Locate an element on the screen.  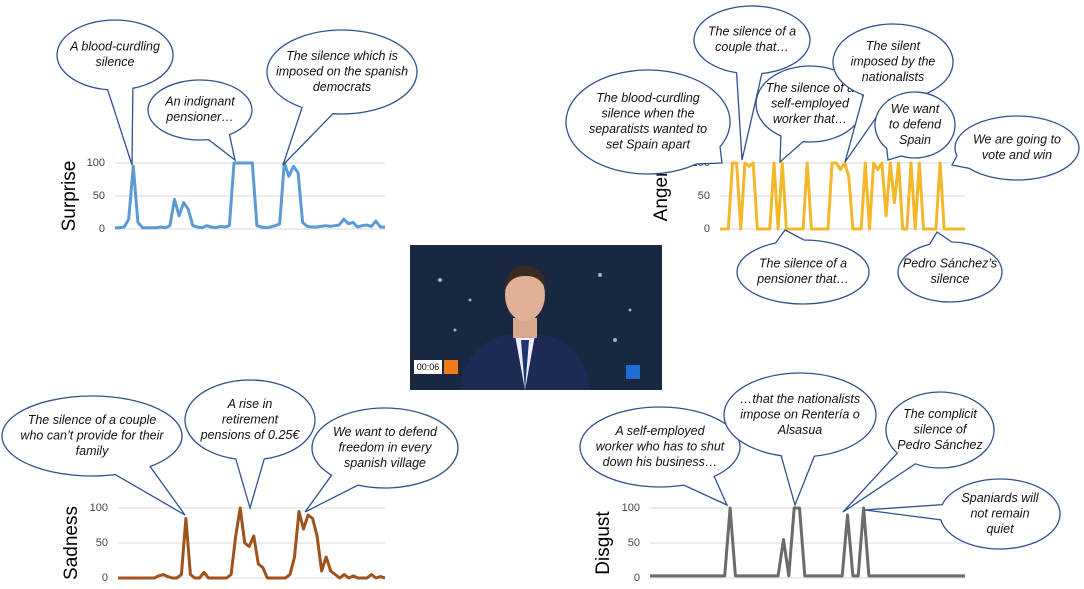
bubble-text: An indignant is located at coordinates (199, 102).